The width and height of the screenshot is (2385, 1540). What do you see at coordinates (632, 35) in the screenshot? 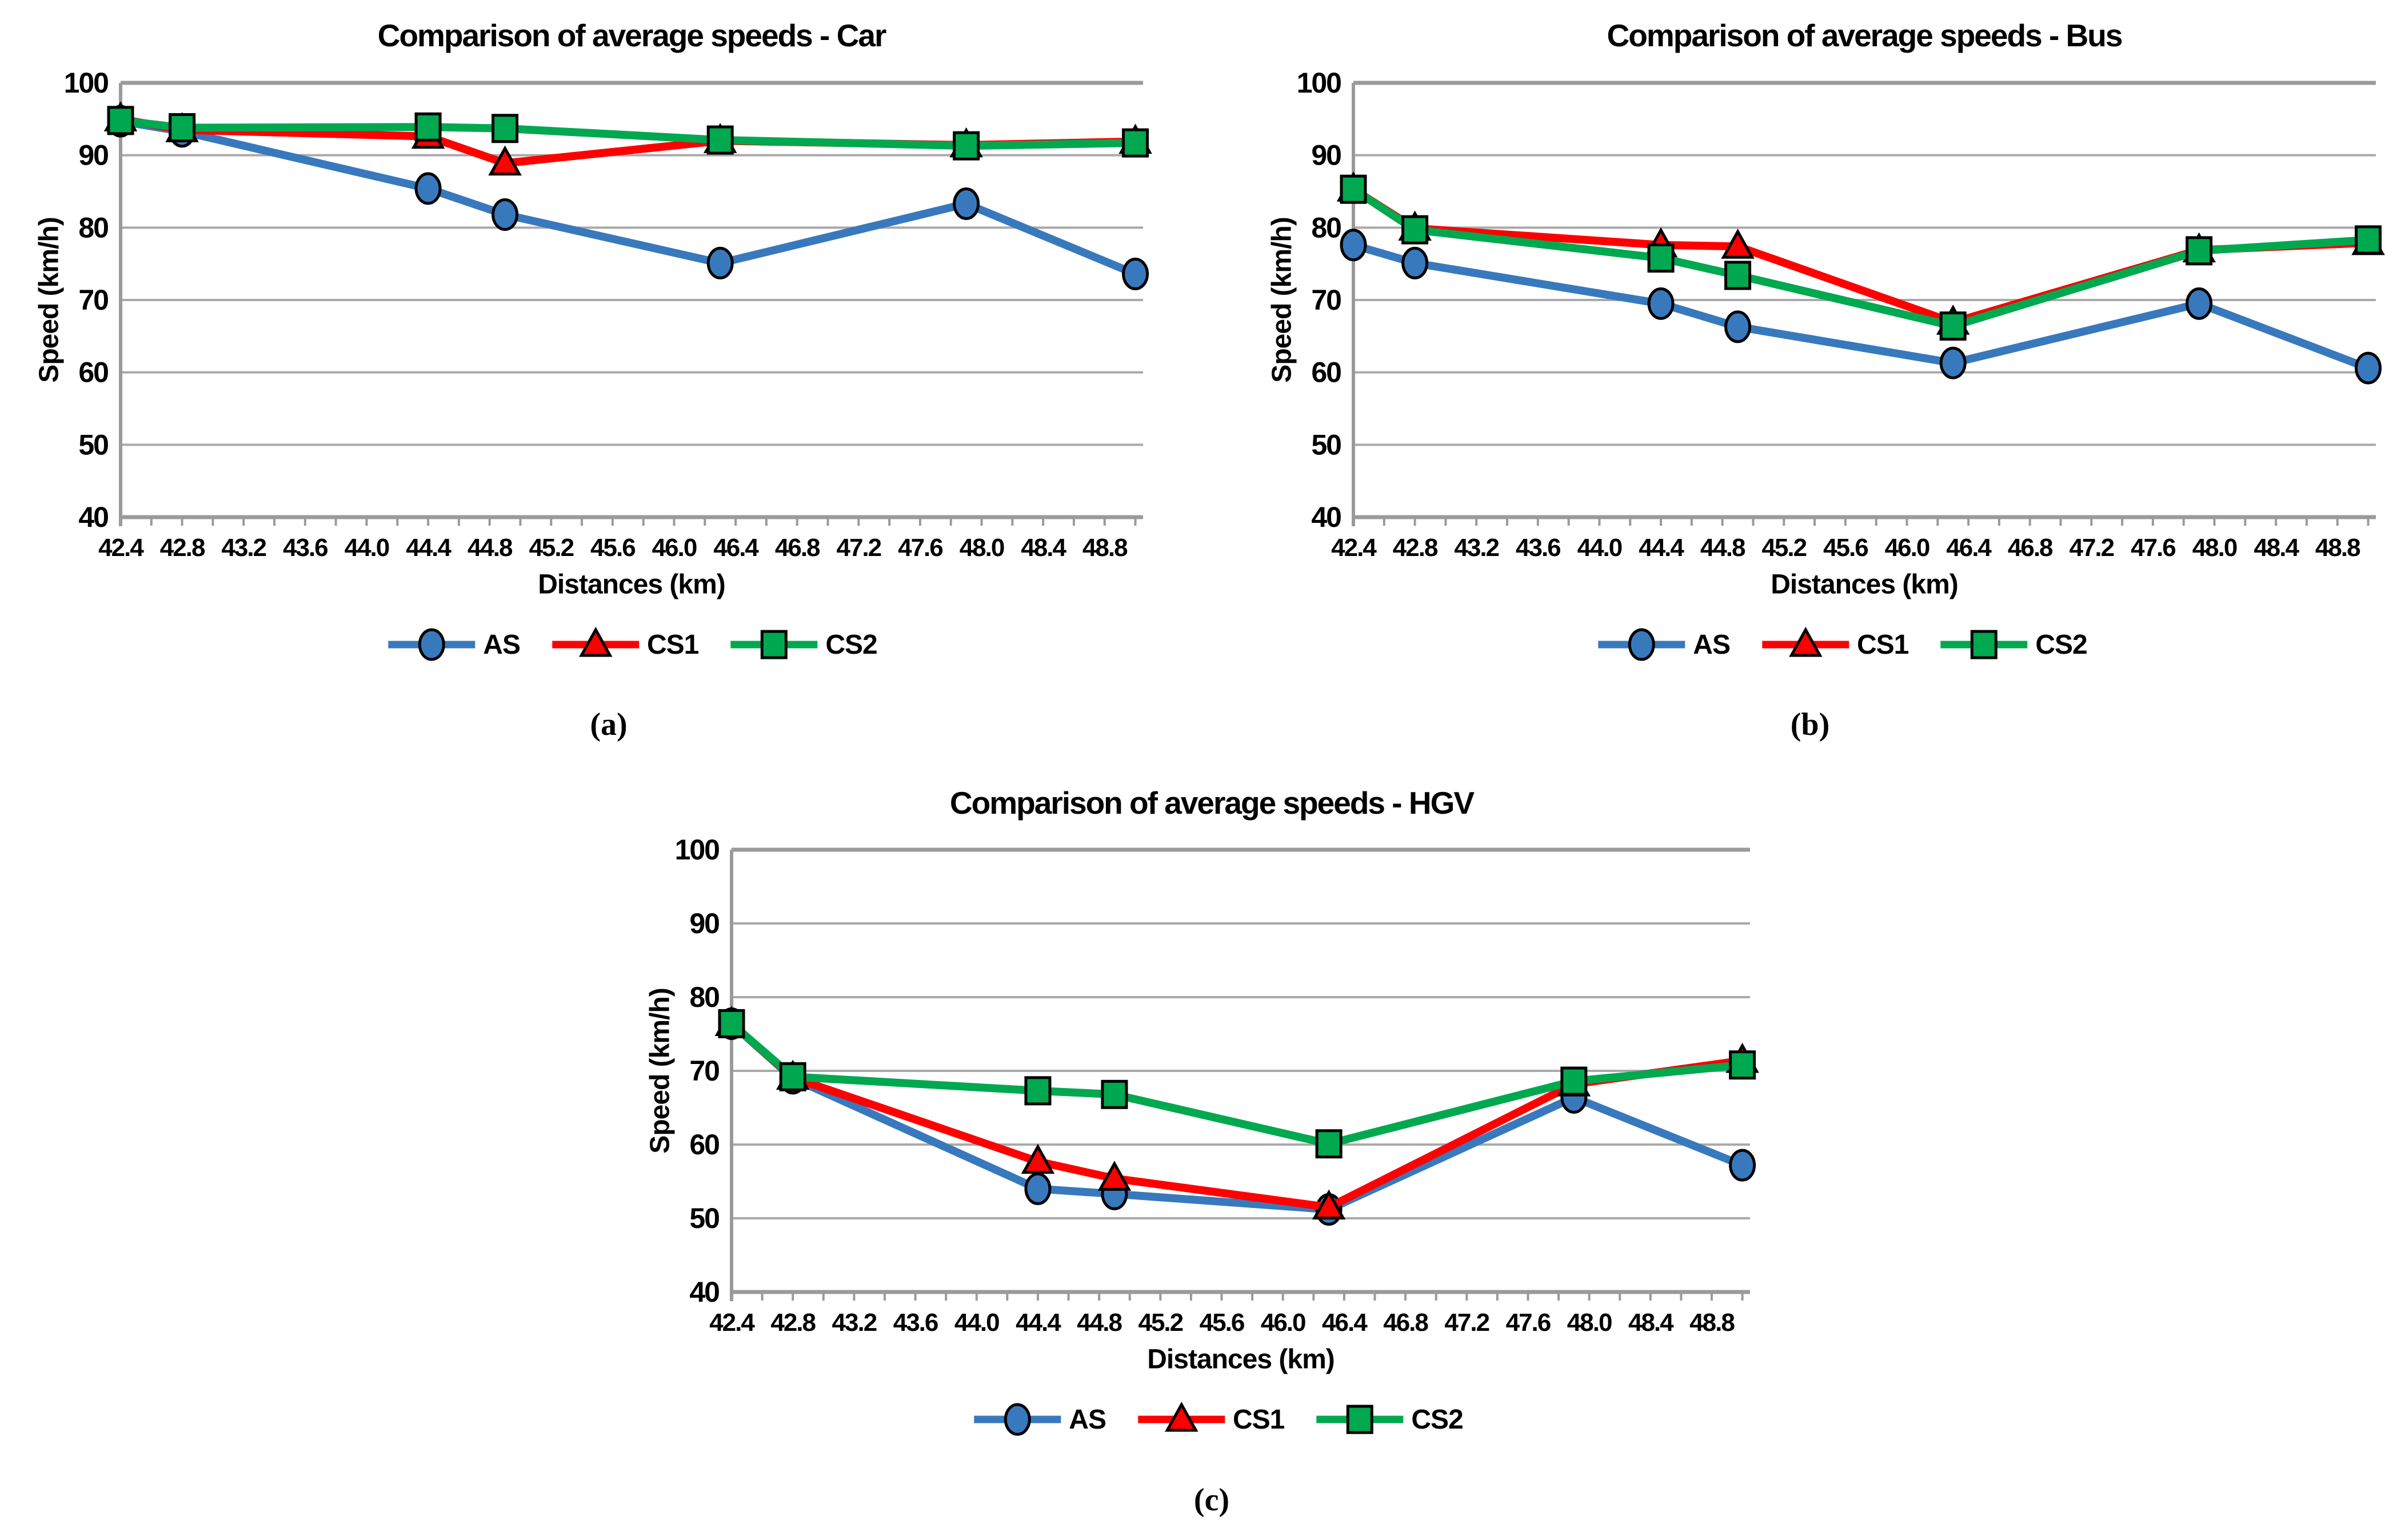
I see `chart-title: Comparison of average speeds - Car` at bounding box center [632, 35].